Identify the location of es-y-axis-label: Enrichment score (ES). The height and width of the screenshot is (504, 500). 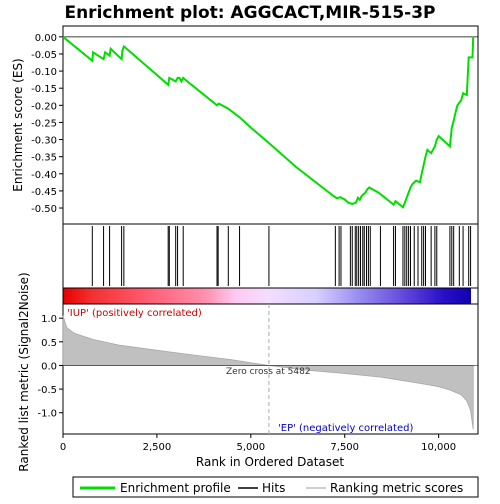
(18, 124).